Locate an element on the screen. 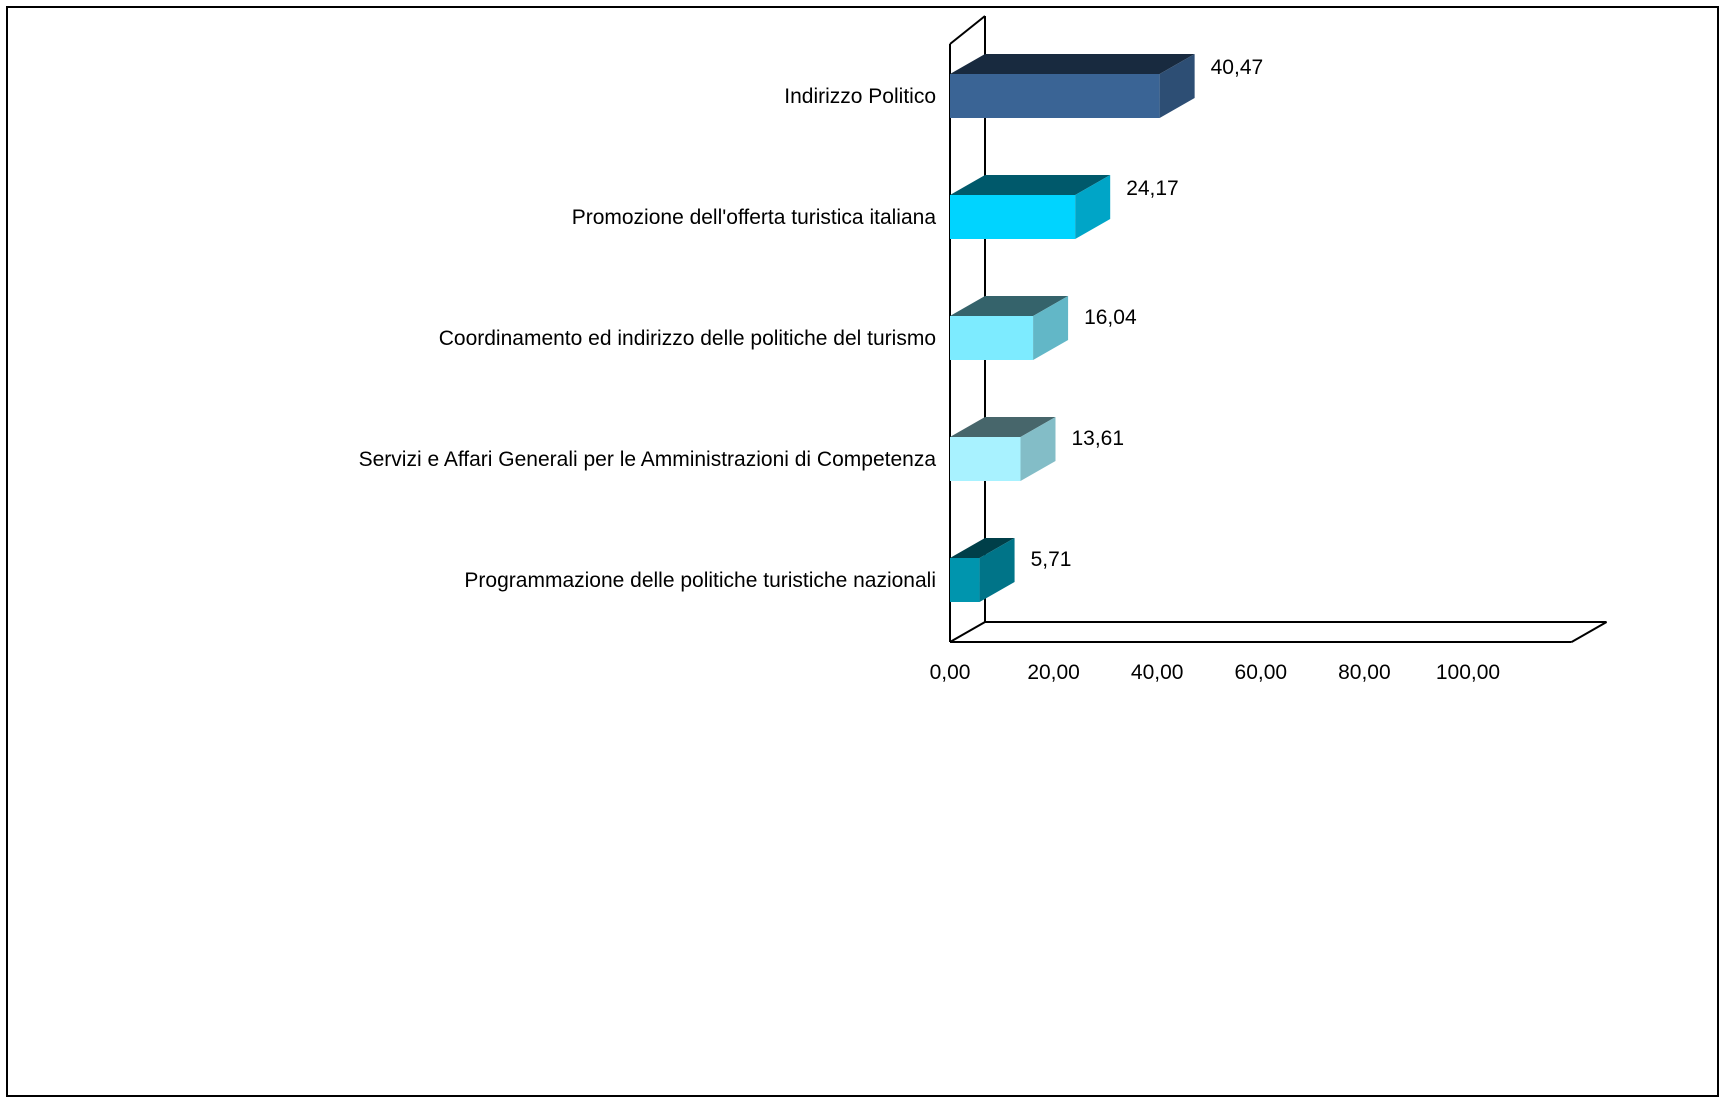  x-tick-label: 40,00 is located at coordinates (1157, 672).